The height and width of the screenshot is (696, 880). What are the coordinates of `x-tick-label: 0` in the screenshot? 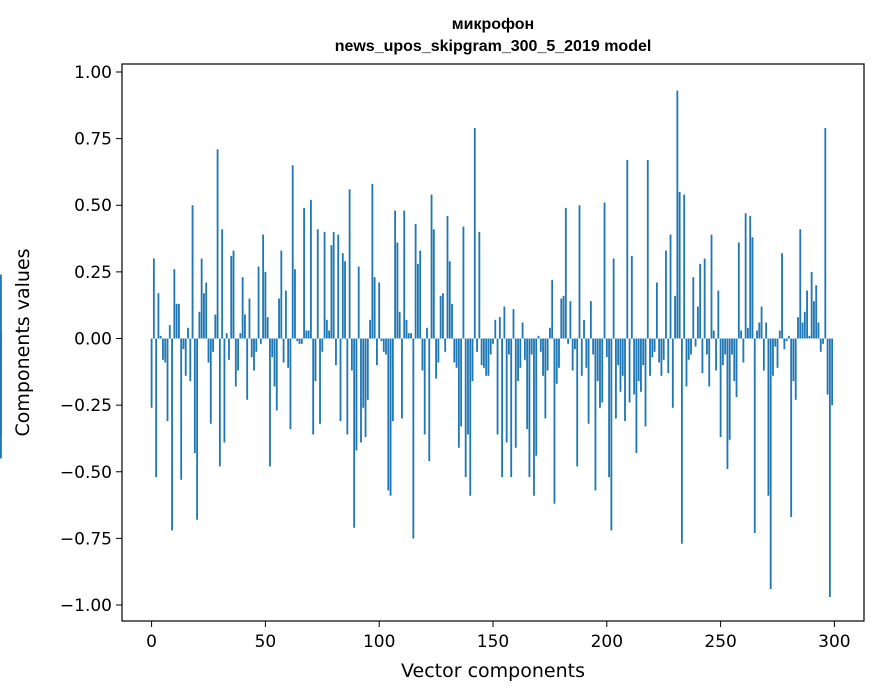 It's located at (151, 642).